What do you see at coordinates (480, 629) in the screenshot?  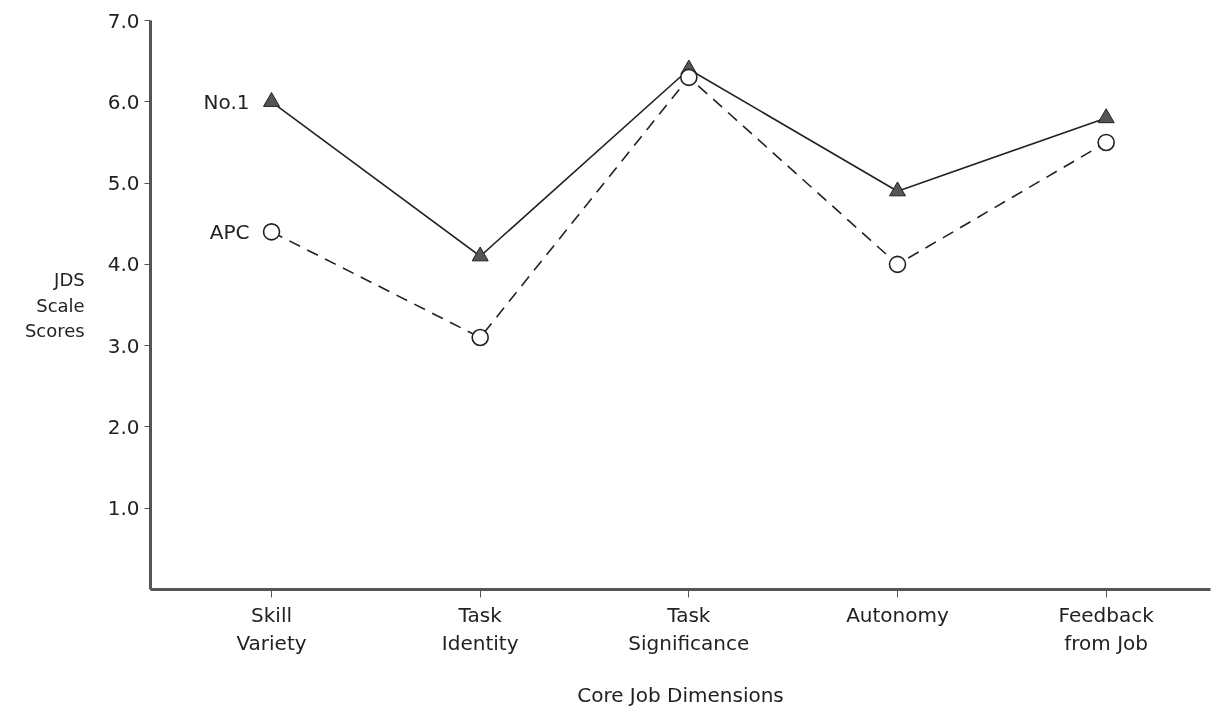 I see `x-tick-label: Task Identity` at bounding box center [480, 629].